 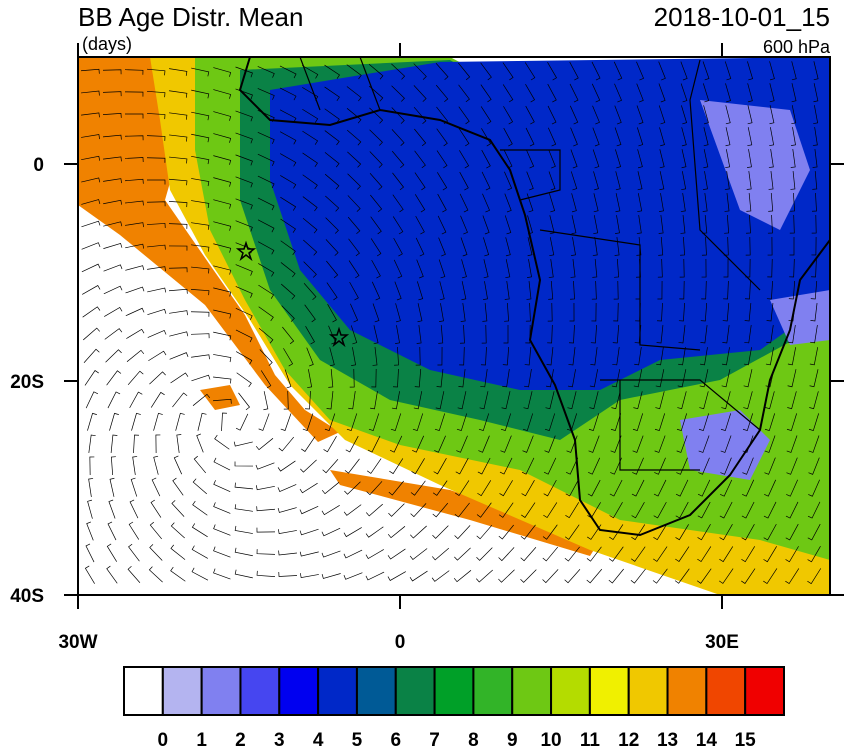 What do you see at coordinates (279, 740) in the screenshot?
I see `colorbar-label: 3` at bounding box center [279, 740].